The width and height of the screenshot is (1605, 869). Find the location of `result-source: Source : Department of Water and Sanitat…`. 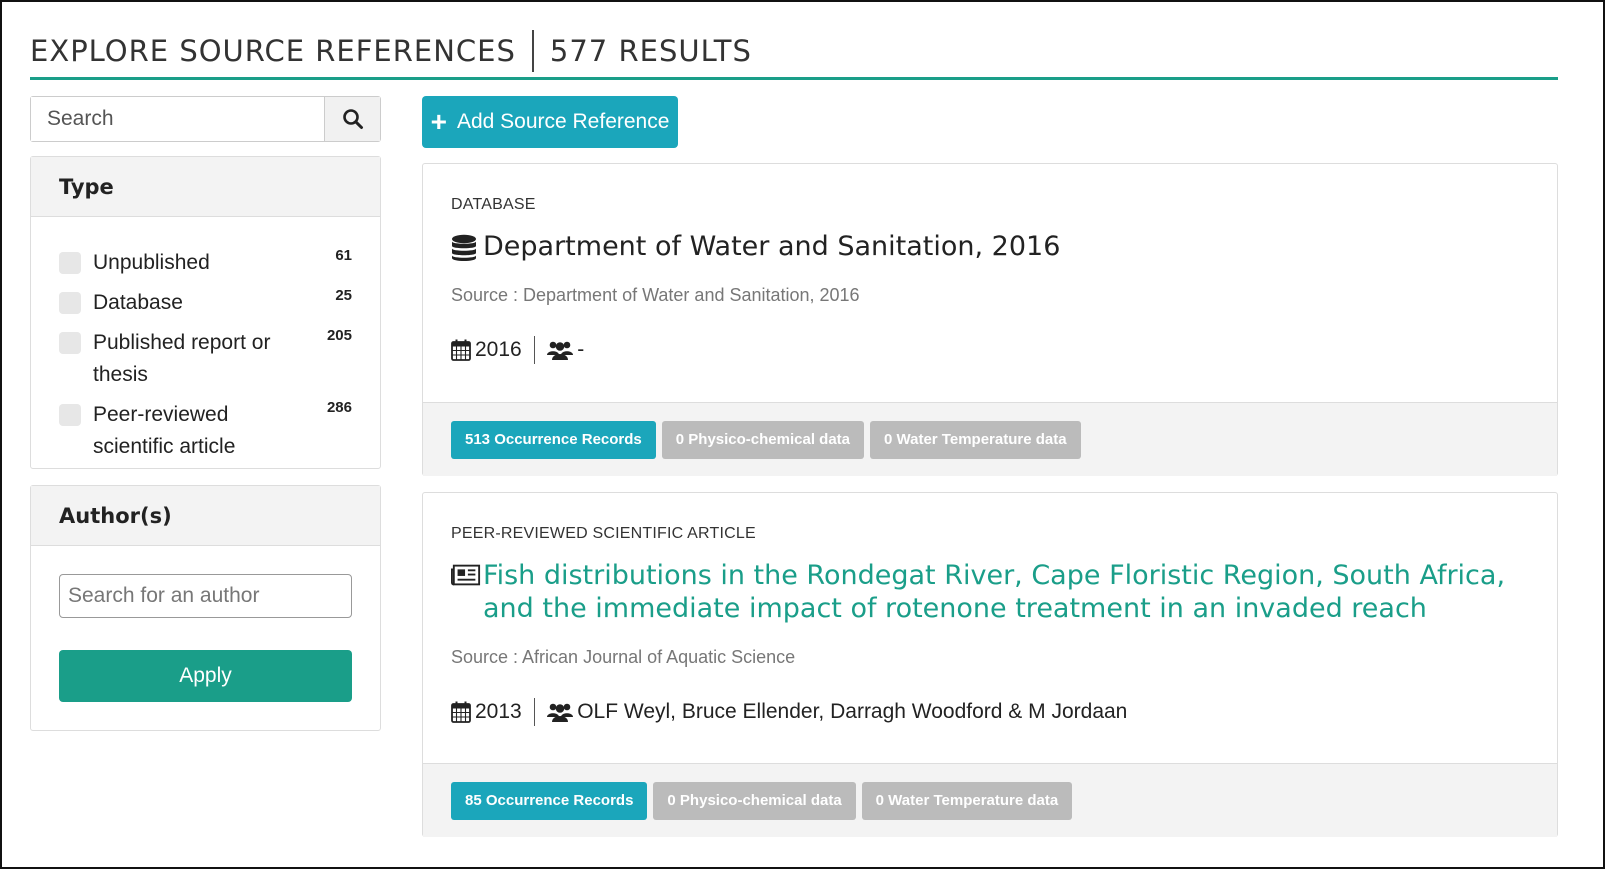

result-source: Source : Department of Water and Sanitat… is located at coordinates (655, 295).